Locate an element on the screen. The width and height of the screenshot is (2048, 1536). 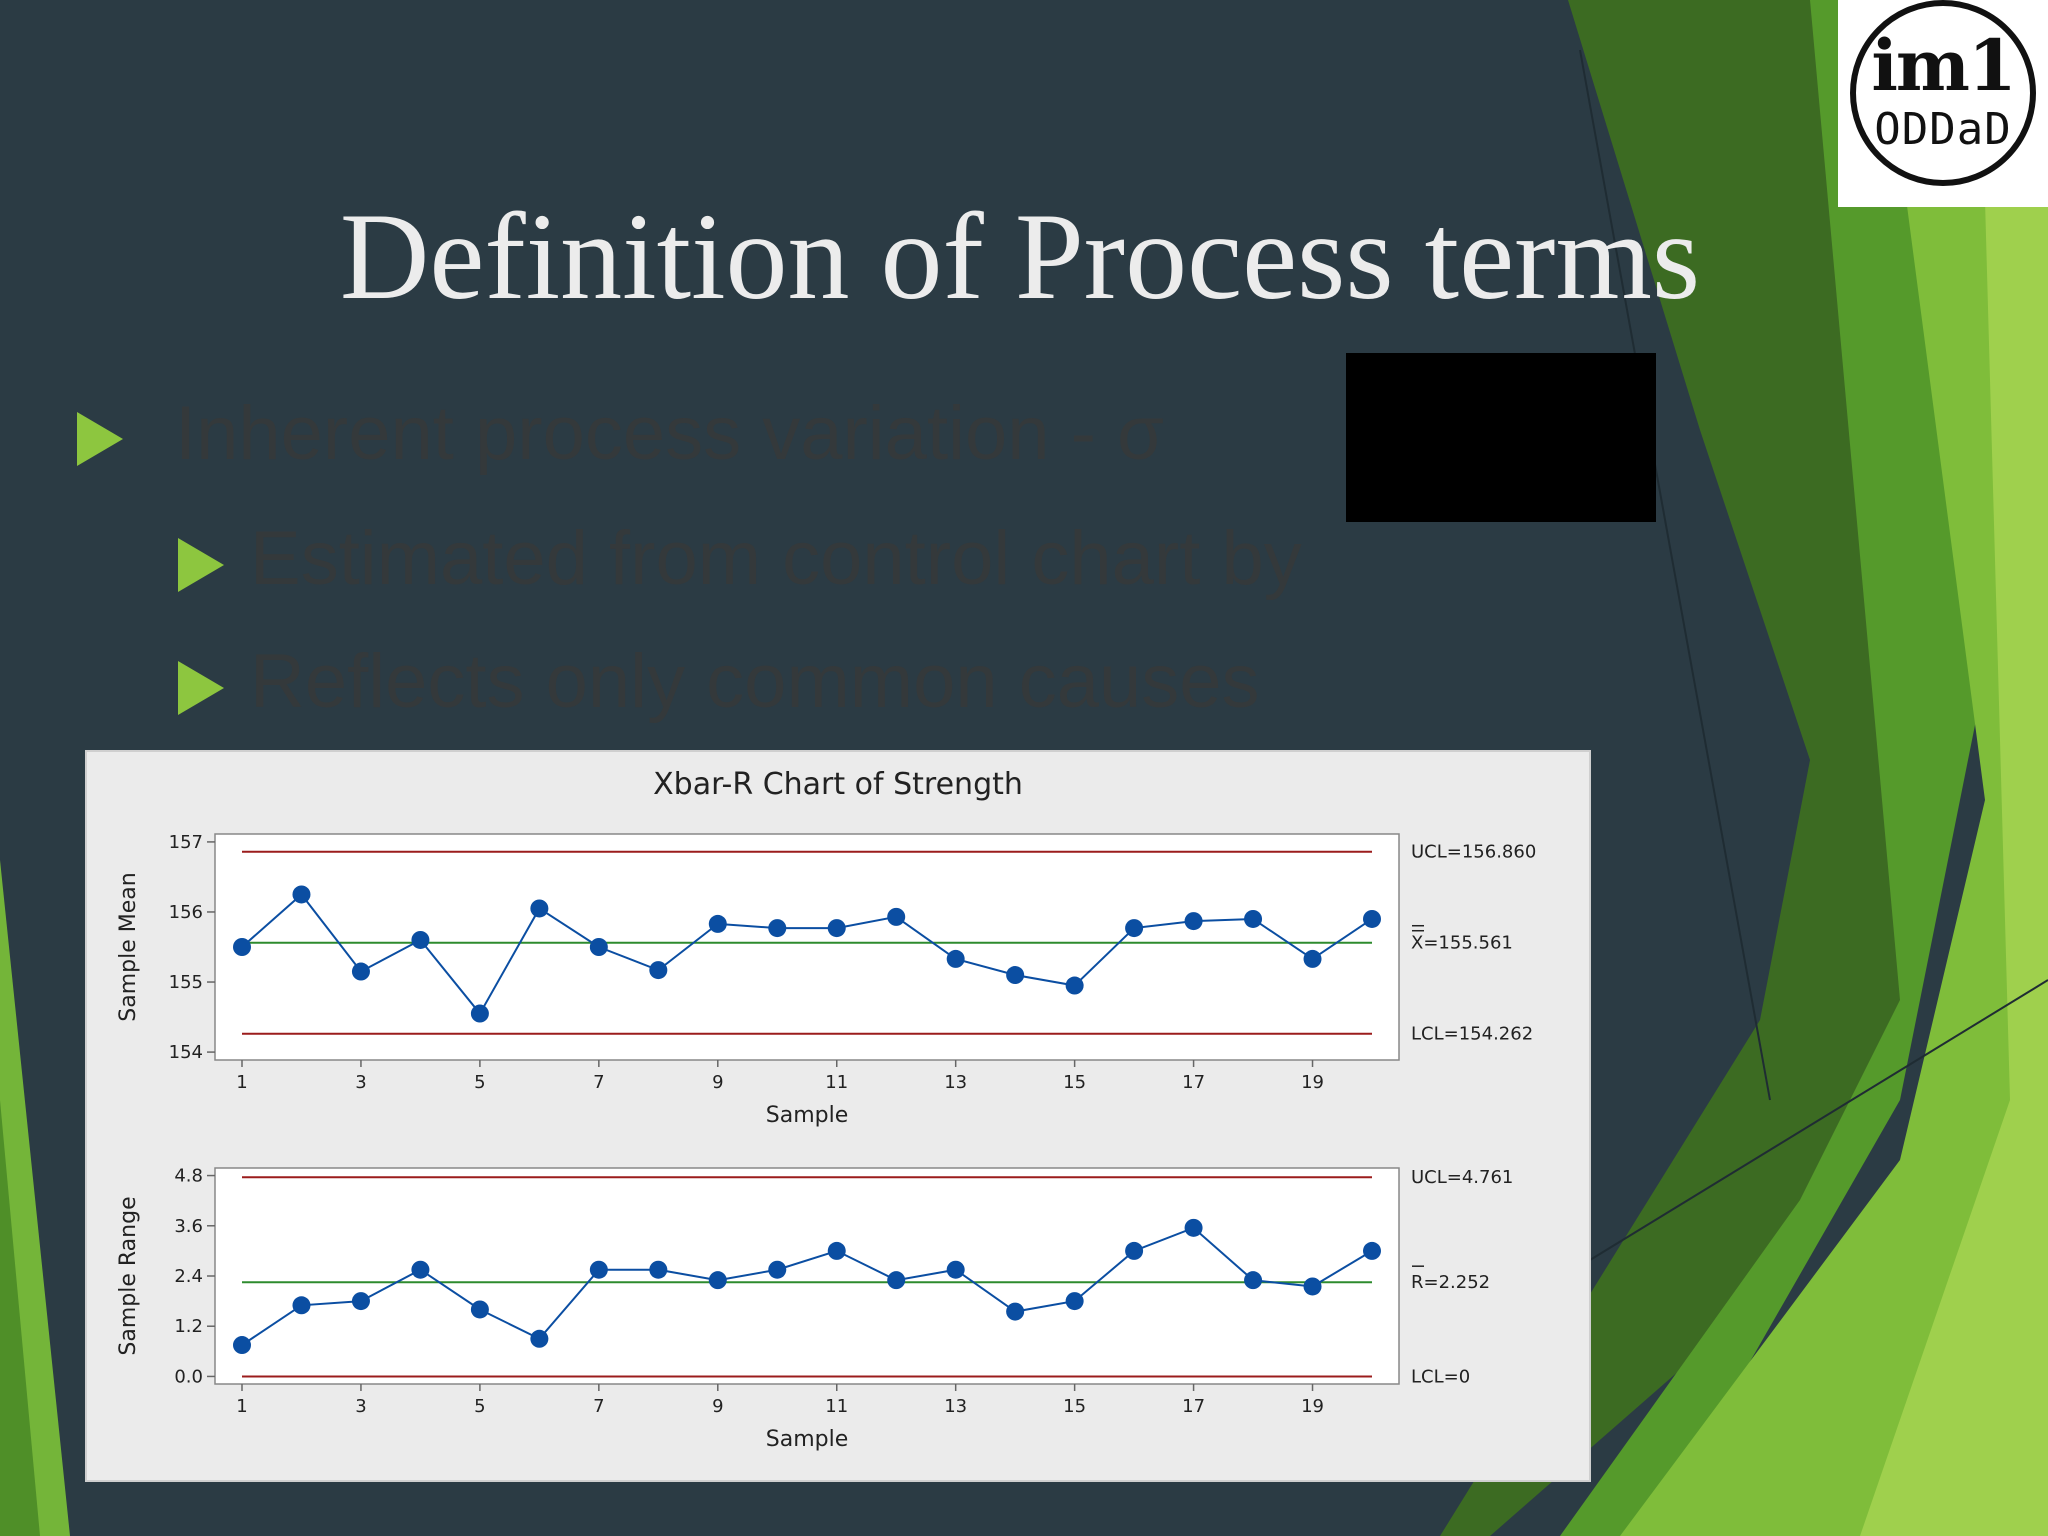
bullet-1: Inherent process variation - σ is located at coordinates (669, 433).